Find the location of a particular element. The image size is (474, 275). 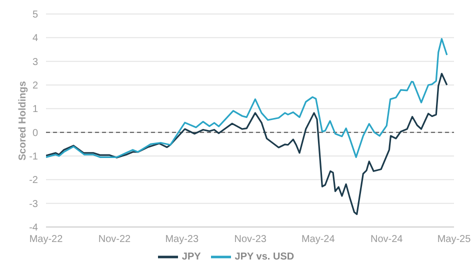

x-tick-label: May-25 is located at coordinates (454, 240).